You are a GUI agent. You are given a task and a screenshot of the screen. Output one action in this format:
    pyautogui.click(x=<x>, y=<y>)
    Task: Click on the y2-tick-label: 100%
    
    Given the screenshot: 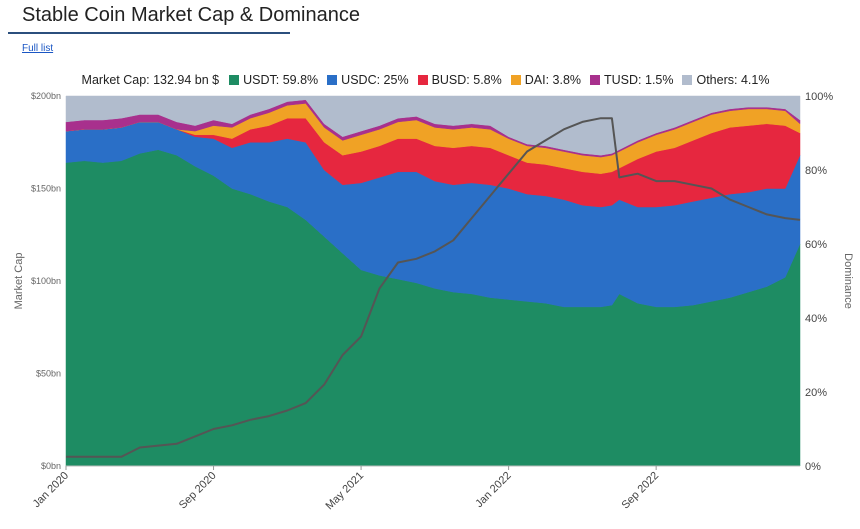 What is the action you would take?
    pyautogui.click(x=819, y=97)
    